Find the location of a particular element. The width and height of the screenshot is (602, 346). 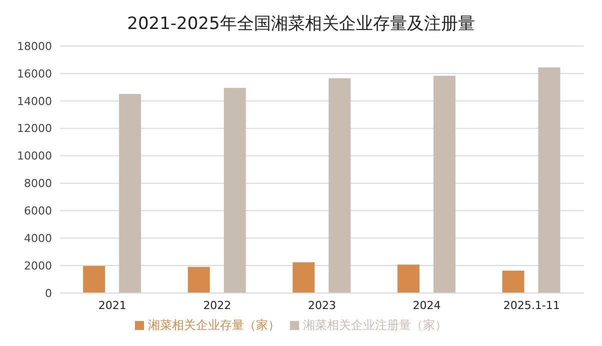

y-tick-label: 10000 is located at coordinates (34, 156).